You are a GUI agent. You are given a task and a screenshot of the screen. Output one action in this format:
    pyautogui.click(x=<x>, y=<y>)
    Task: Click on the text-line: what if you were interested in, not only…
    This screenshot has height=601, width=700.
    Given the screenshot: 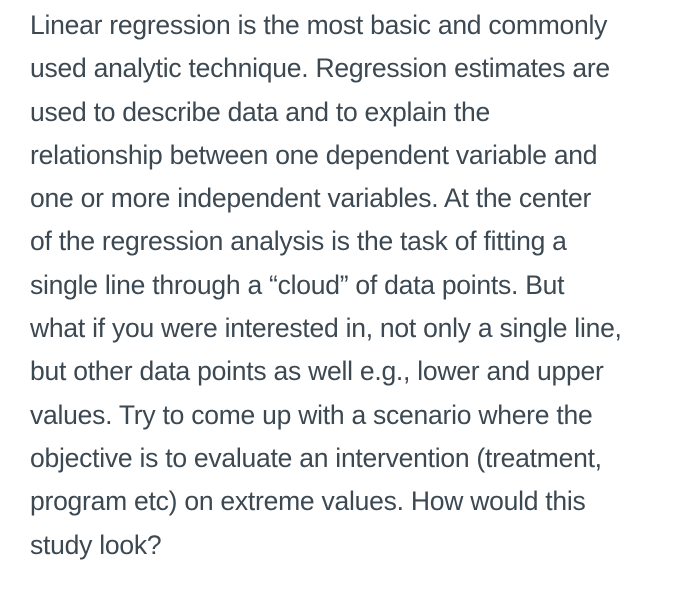 What is the action you would take?
    pyautogui.click(x=326, y=328)
    